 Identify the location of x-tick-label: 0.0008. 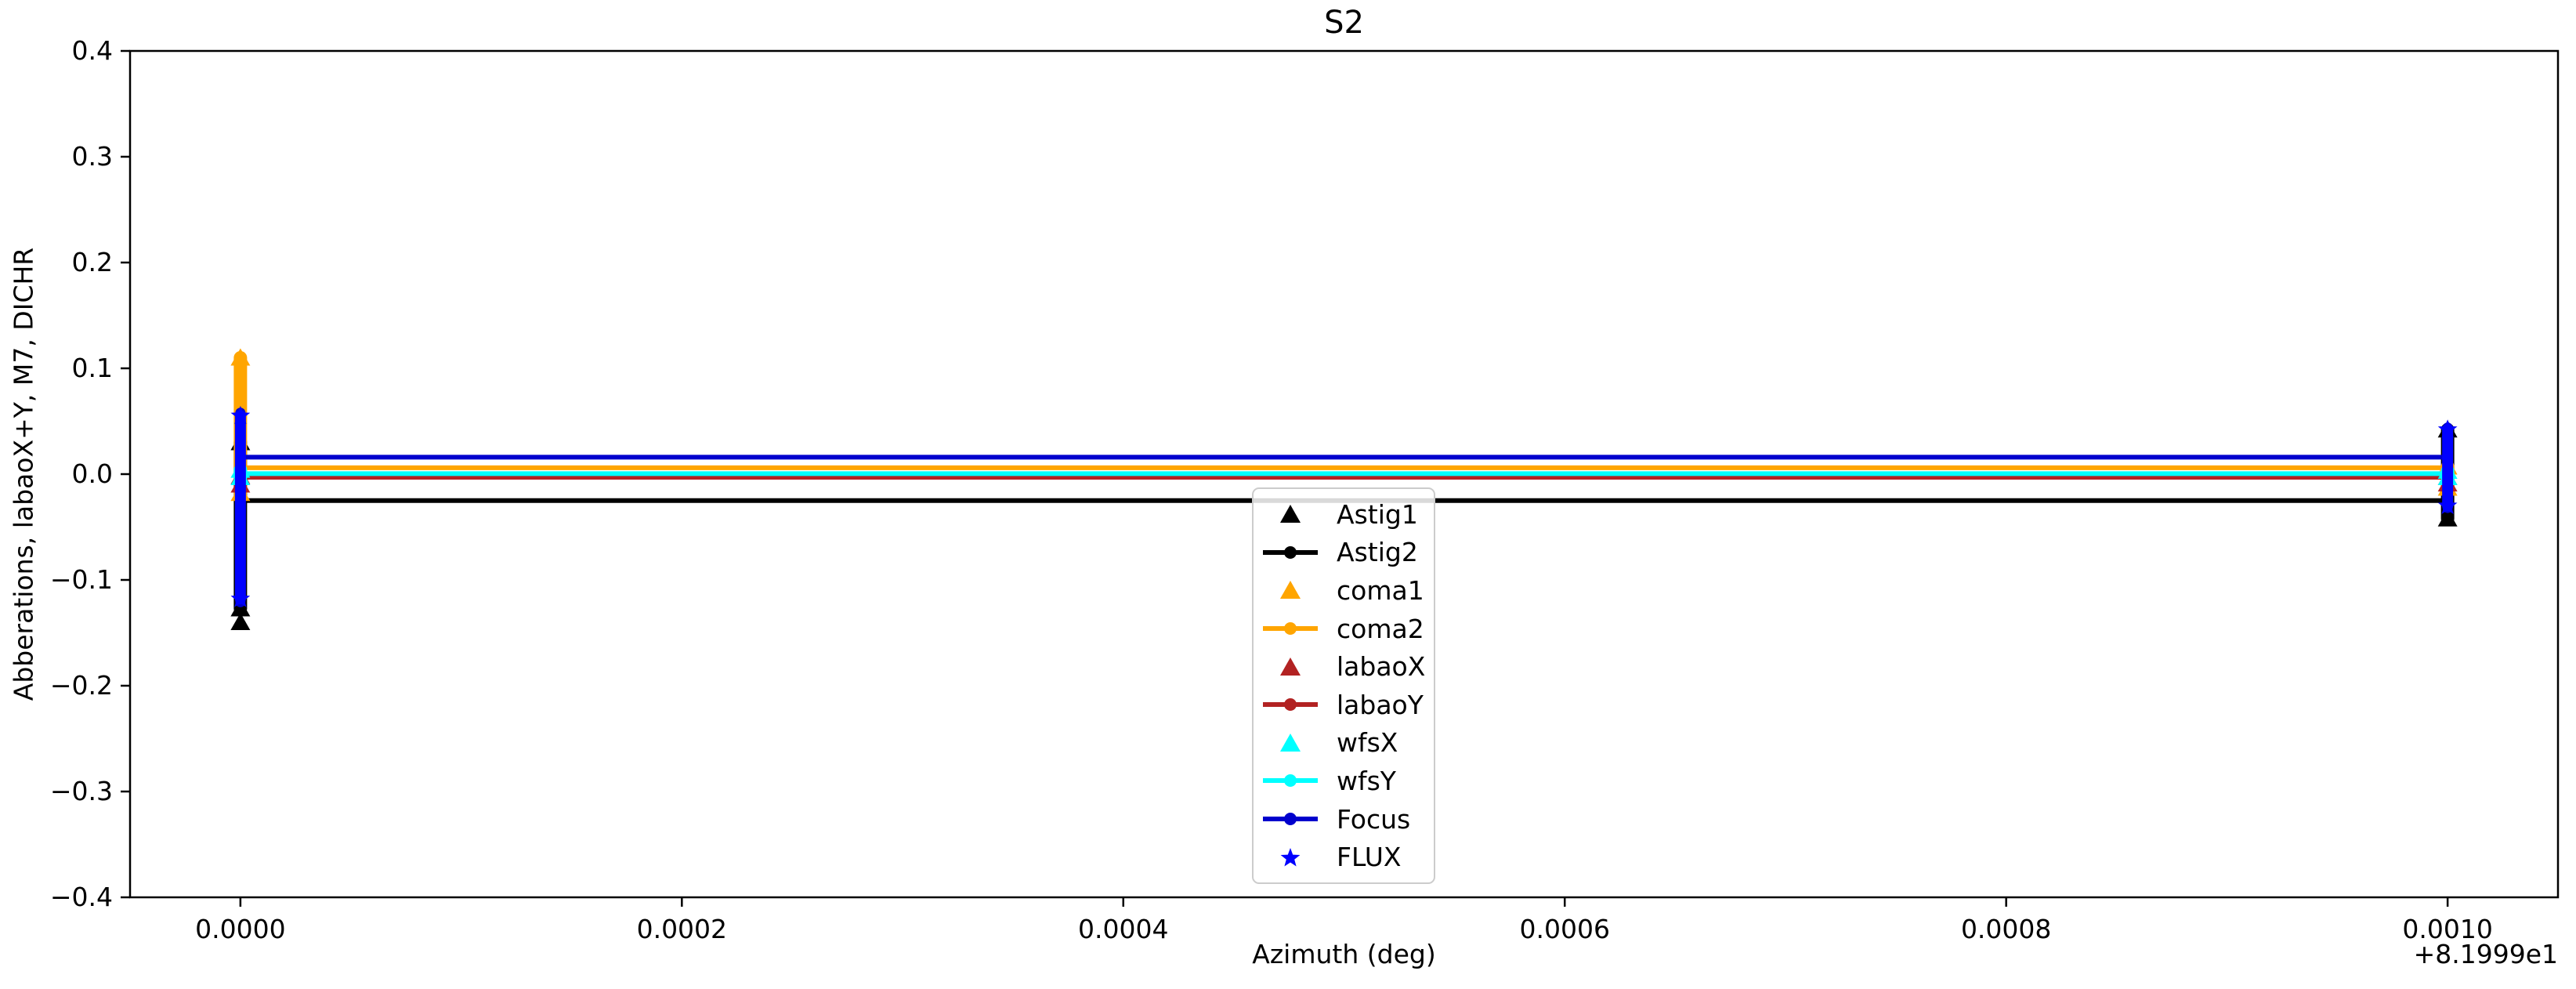
(2006, 929).